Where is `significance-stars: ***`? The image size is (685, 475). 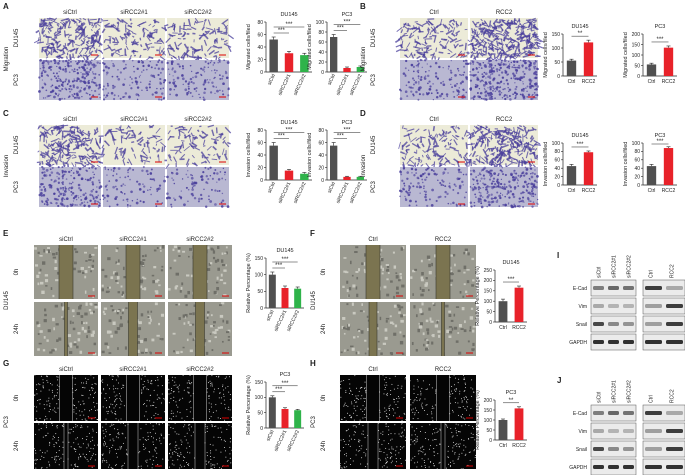
significance-stars: *** is located at coordinates (511, 280).